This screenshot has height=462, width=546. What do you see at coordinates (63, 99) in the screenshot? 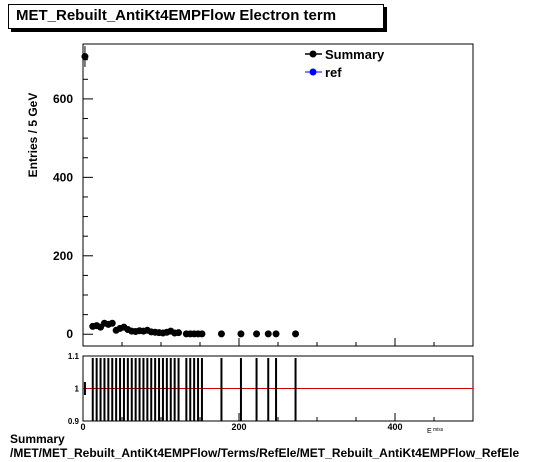
I see `y-tick-label: 600` at bounding box center [63, 99].